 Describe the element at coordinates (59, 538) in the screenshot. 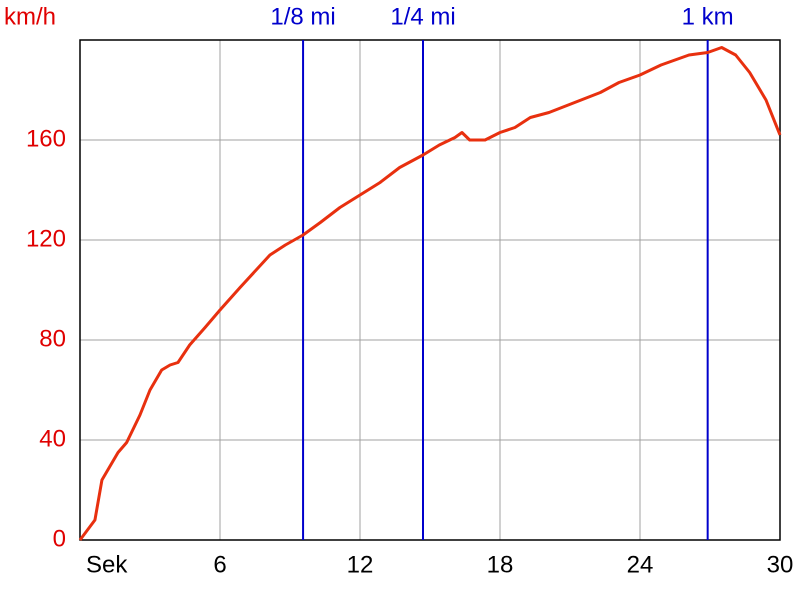

I see `y-tick-label: 0` at that location.